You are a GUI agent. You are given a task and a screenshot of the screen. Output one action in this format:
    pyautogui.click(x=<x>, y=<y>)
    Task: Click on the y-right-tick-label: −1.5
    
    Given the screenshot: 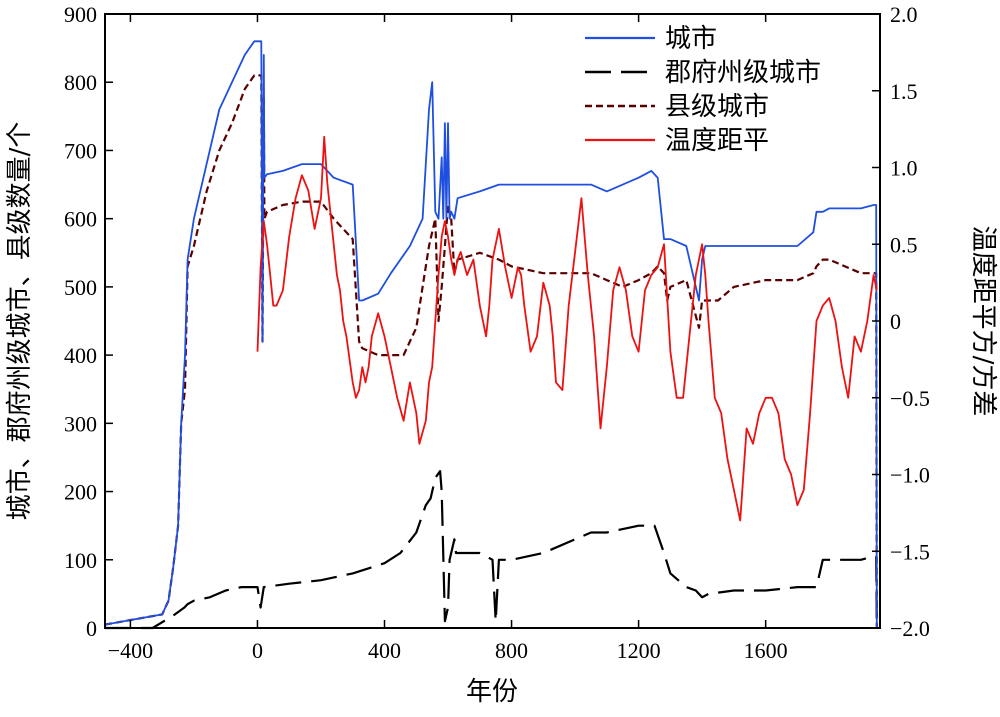 What is the action you would take?
    pyautogui.click(x=910, y=551)
    